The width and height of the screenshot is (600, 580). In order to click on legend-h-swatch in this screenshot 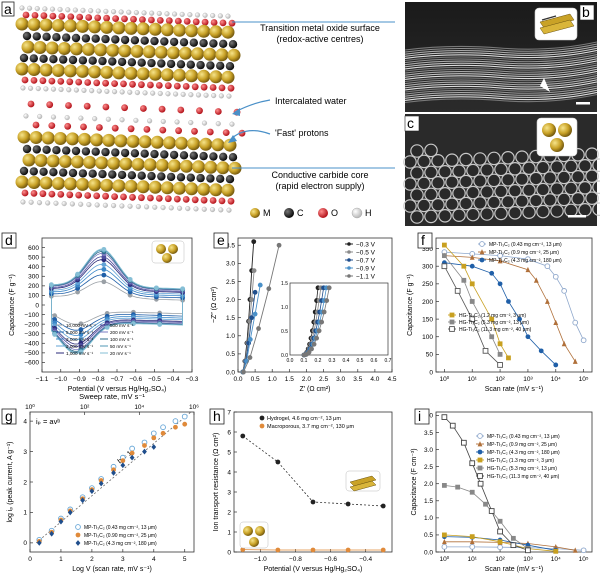, I will do `click(357, 213)`.